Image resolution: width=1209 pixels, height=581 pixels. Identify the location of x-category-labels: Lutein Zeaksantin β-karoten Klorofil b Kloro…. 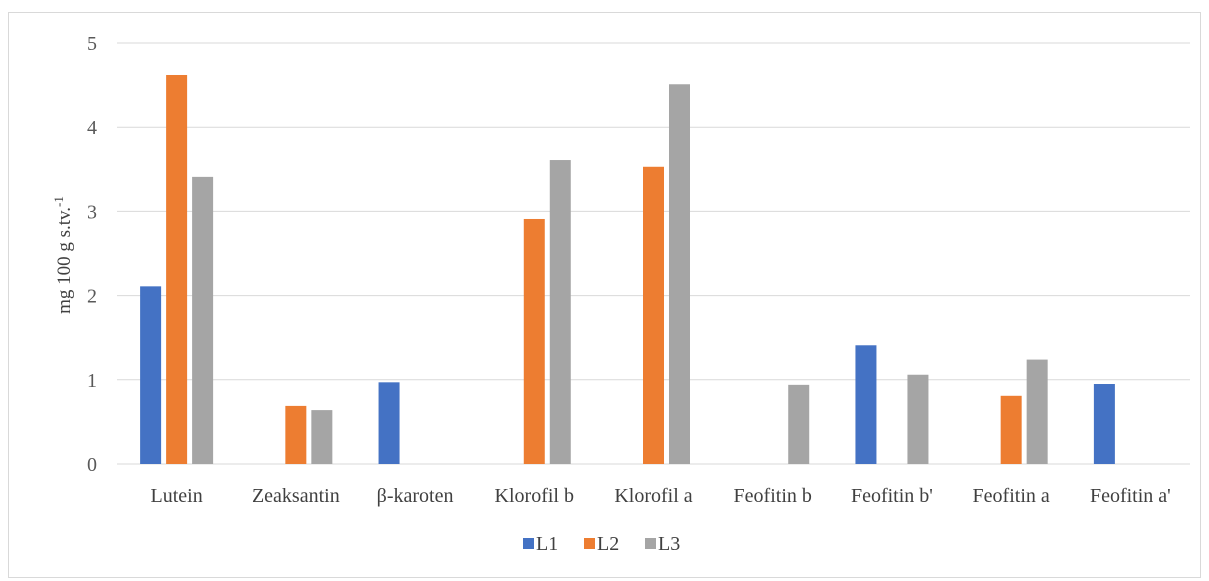
(661, 496).